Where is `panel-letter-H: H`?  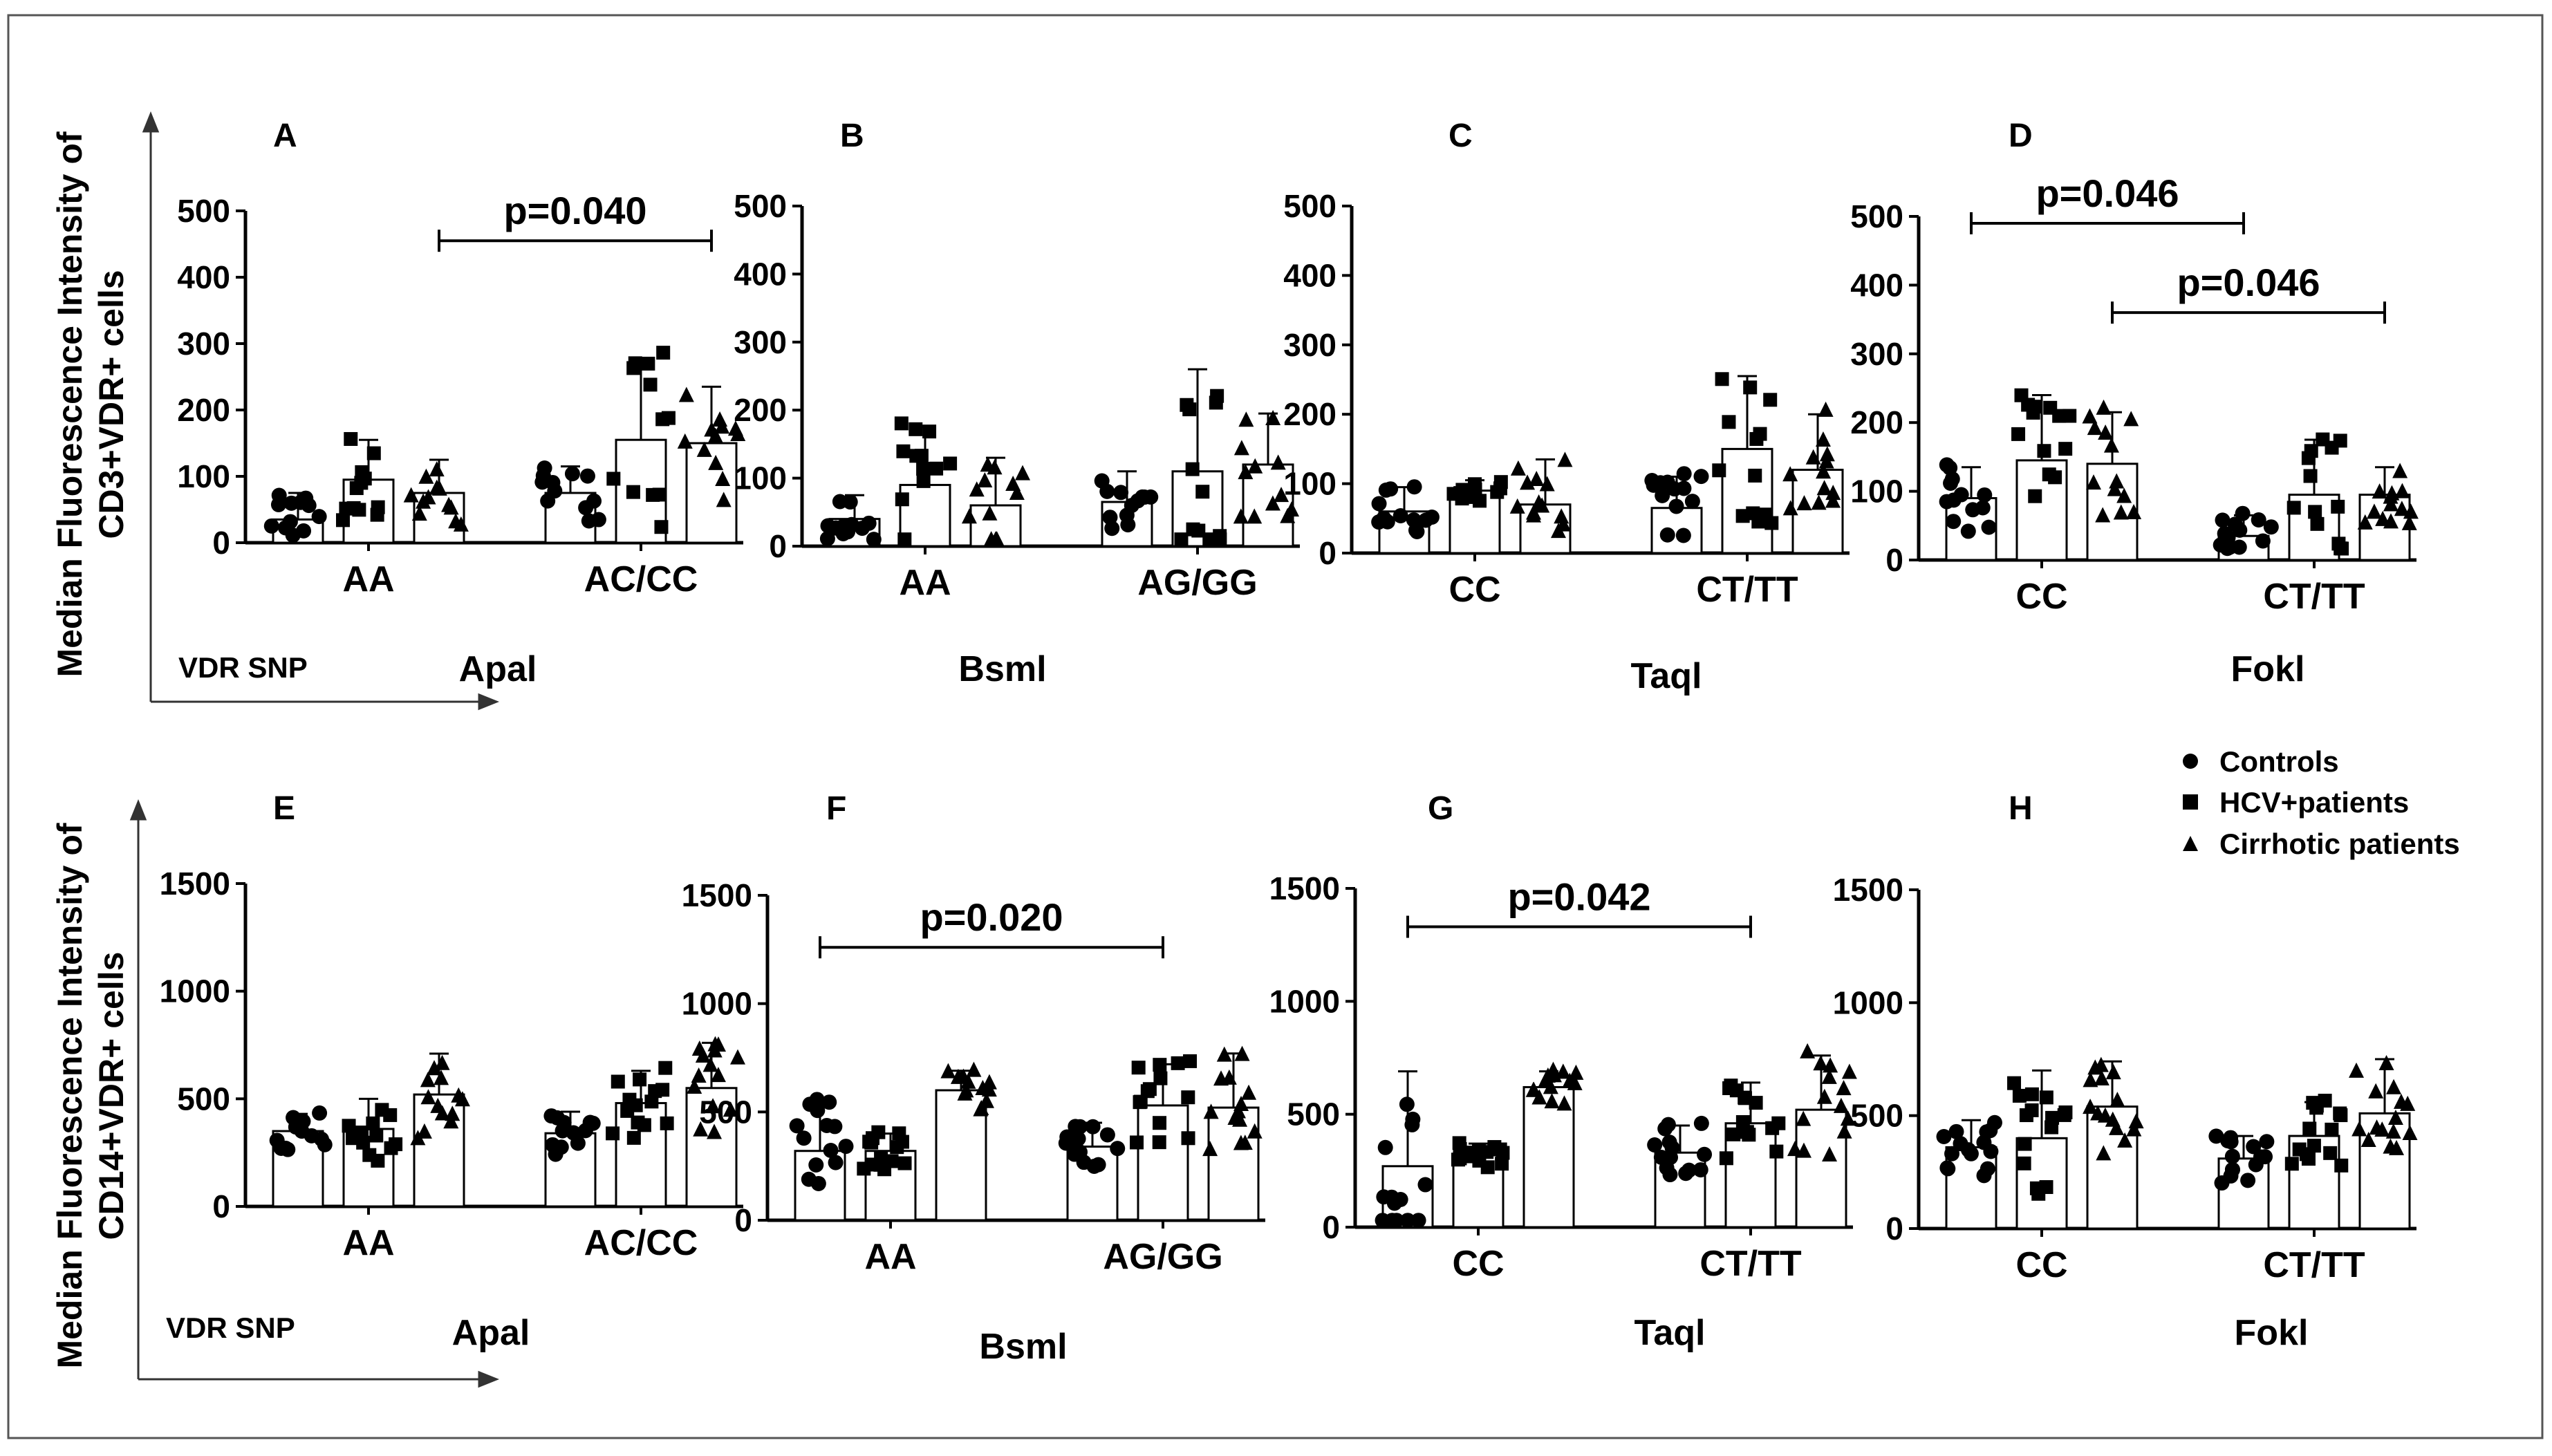 panel-letter-H: H is located at coordinates (2021, 808).